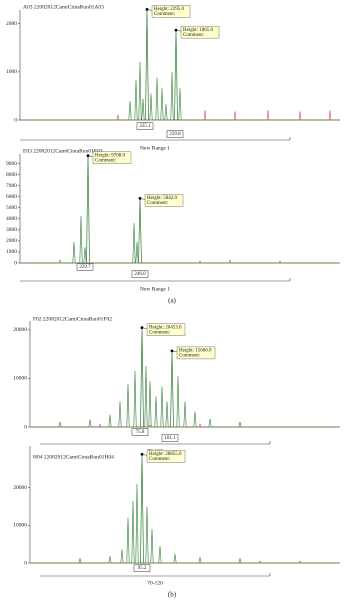 The width and height of the screenshot is (345, 600). I want to click on callout-height: Height: 9708.0, so click(110, 155).